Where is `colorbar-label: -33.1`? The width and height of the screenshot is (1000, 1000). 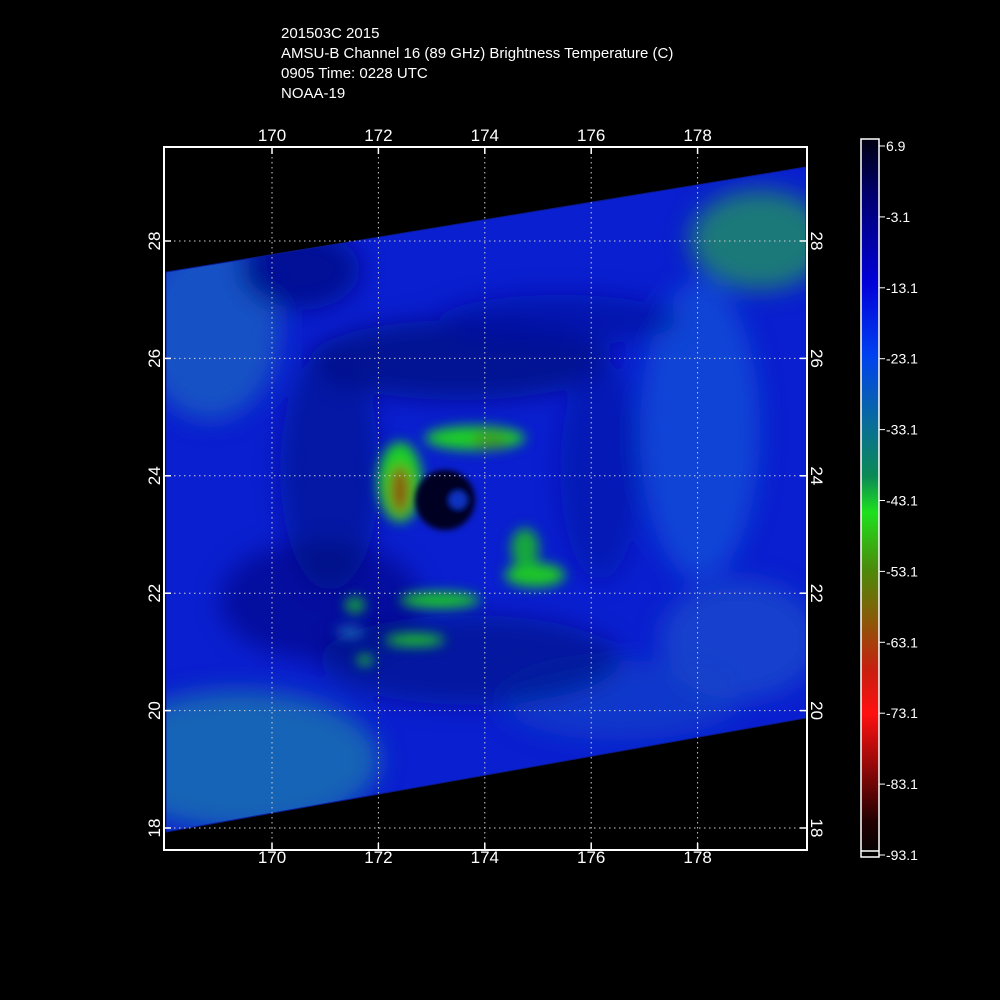 colorbar-label: -33.1 is located at coordinates (902, 430).